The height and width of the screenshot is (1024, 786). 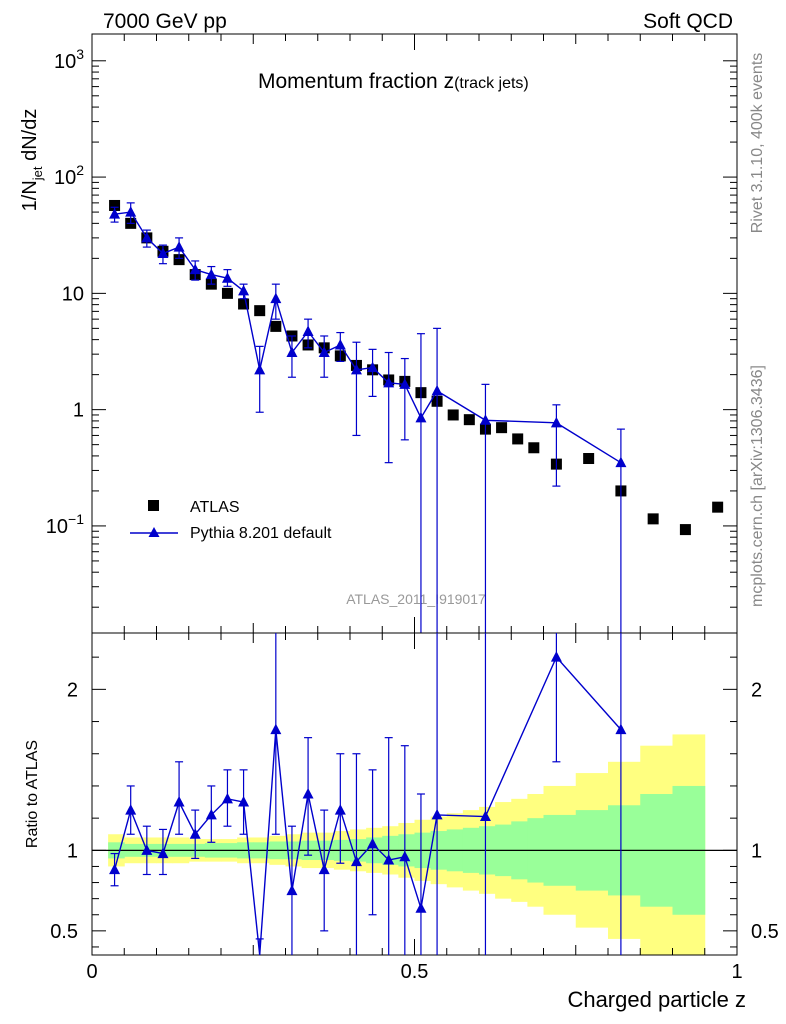 I want to click on ratio-xtick-label: 0, so click(x=91, y=972).